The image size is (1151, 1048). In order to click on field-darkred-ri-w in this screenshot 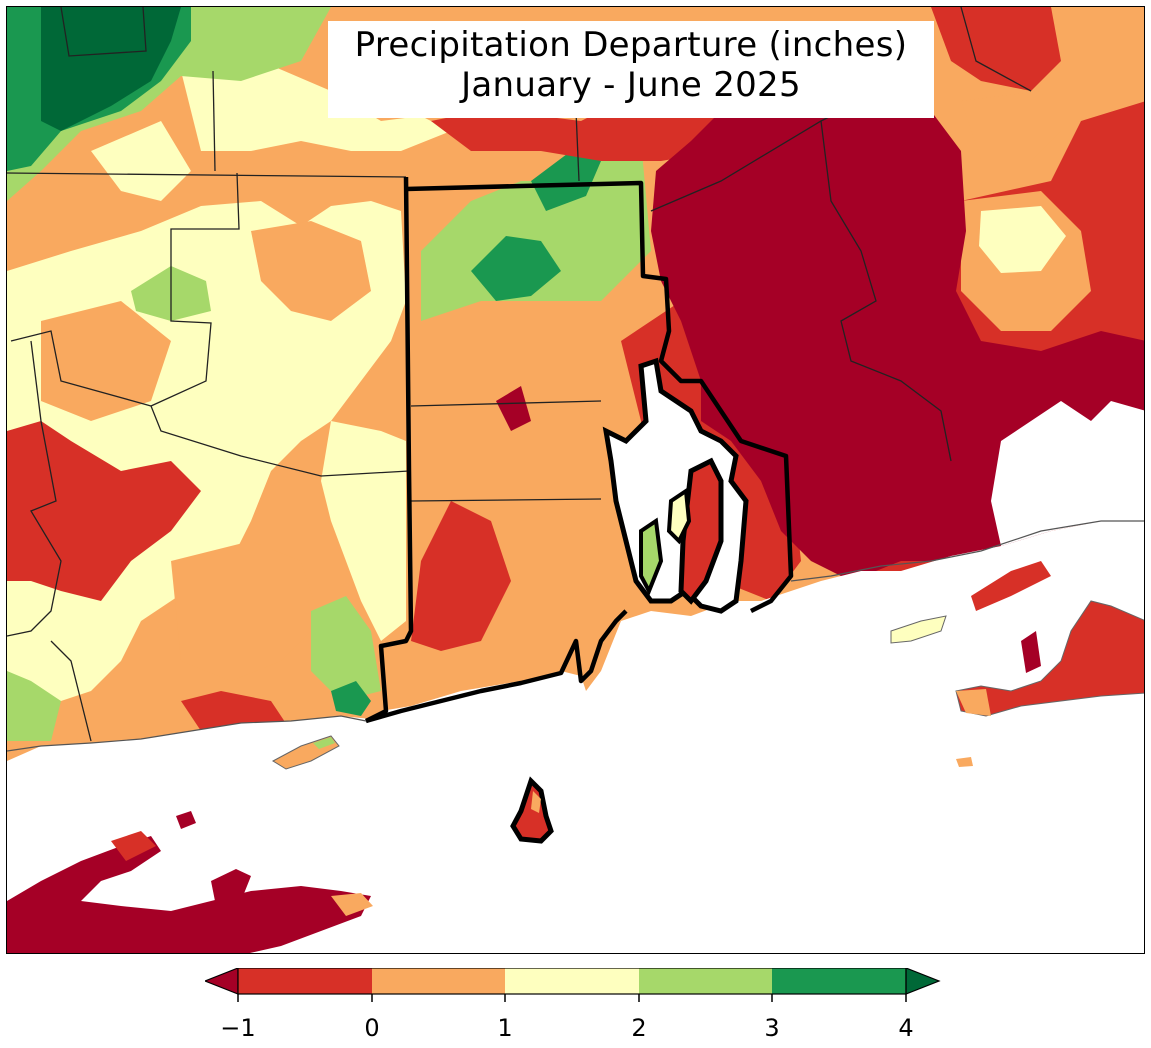, I will do `click(513, 408)`.